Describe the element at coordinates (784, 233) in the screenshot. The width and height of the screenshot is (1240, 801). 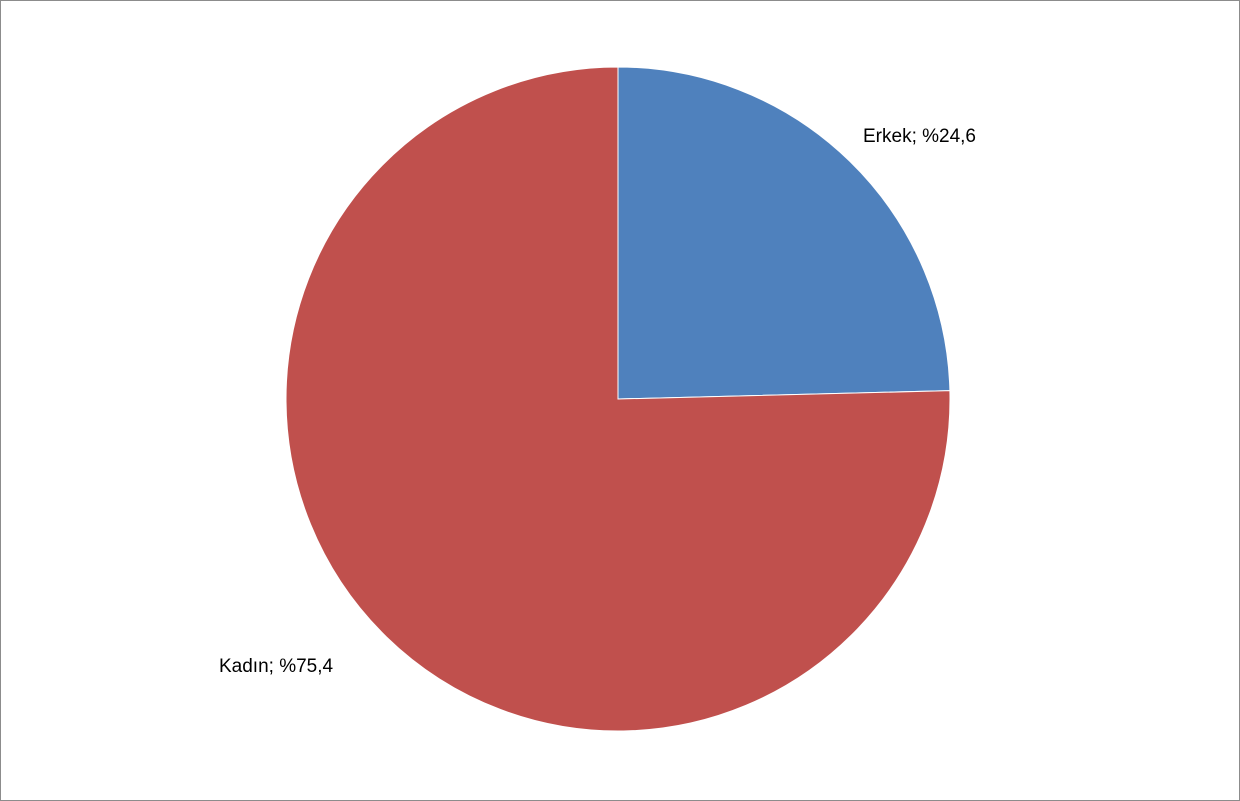
I see `pie-slice-erkek` at that location.